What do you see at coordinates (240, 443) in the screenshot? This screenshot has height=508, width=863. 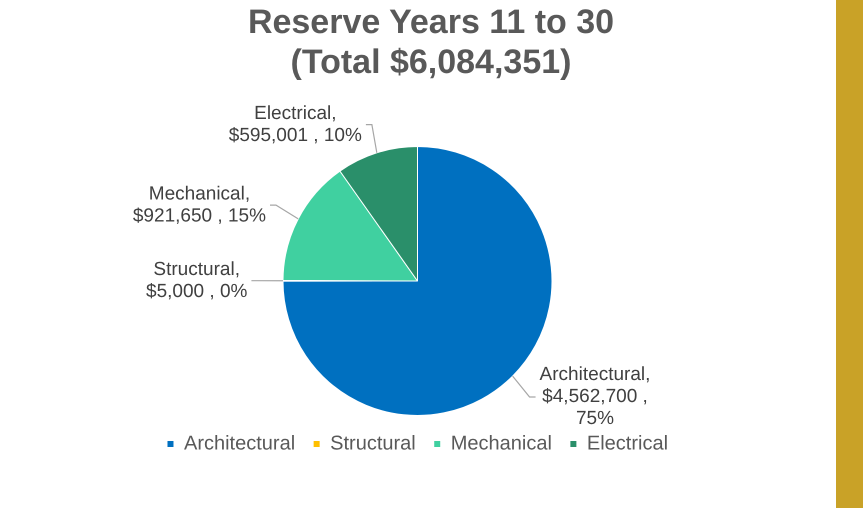 I see `legend-label: Architectural` at bounding box center [240, 443].